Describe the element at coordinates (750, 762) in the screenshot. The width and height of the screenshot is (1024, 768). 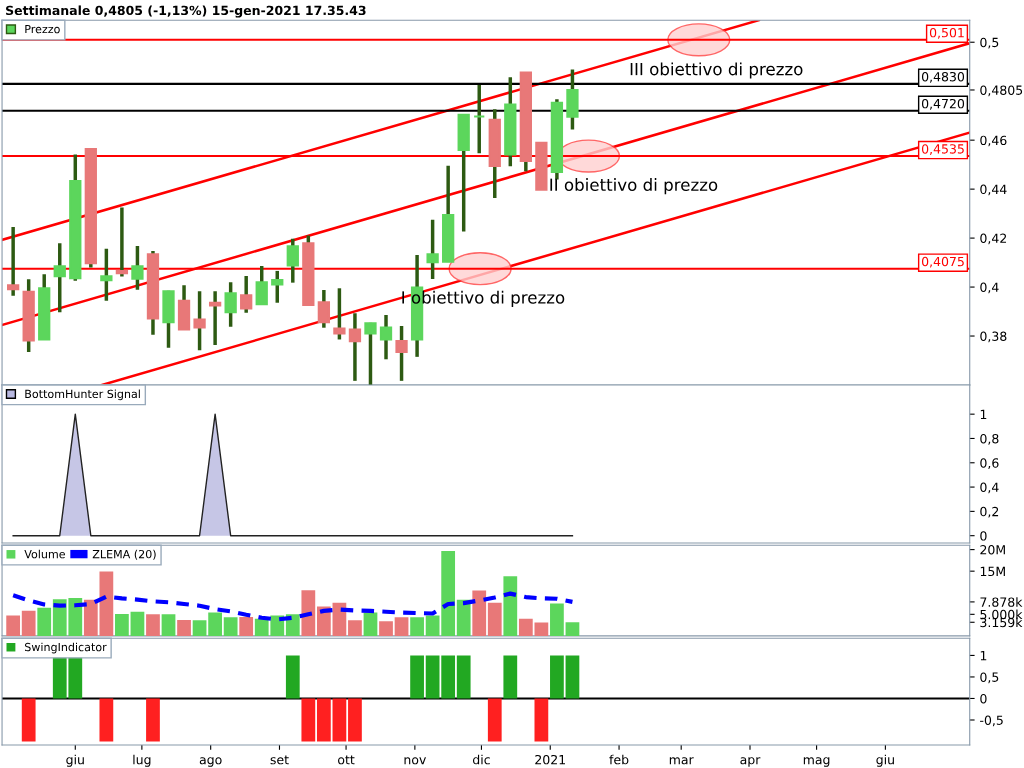
I see `x-tick-label: apr` at that location.